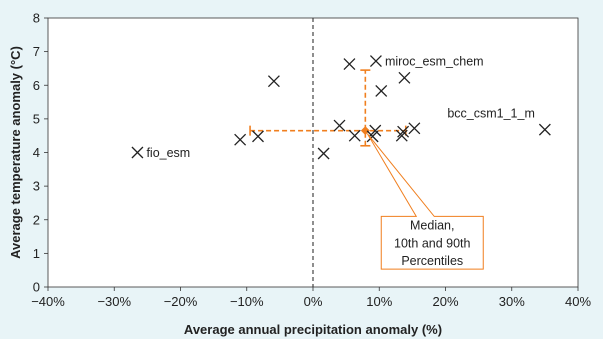  I want to click on x-tick-label: 0%, so click(313, 301).